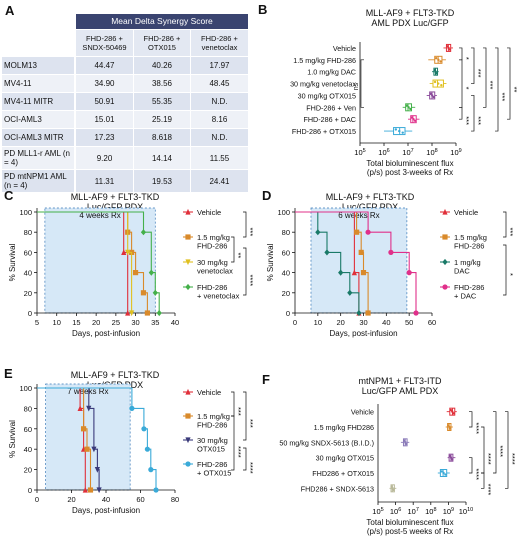 This screenshot has height=550, width=520. I want to click on table-cell: 44.47, so click(104, 65).